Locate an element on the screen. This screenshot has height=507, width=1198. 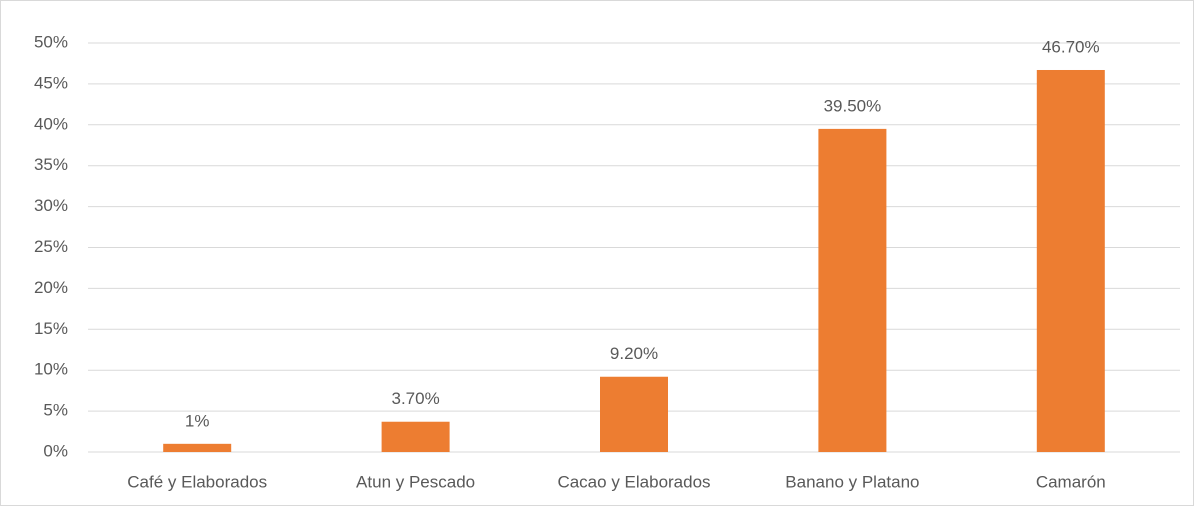
y-tick-label: 30% is located at coordinates (51, 205).